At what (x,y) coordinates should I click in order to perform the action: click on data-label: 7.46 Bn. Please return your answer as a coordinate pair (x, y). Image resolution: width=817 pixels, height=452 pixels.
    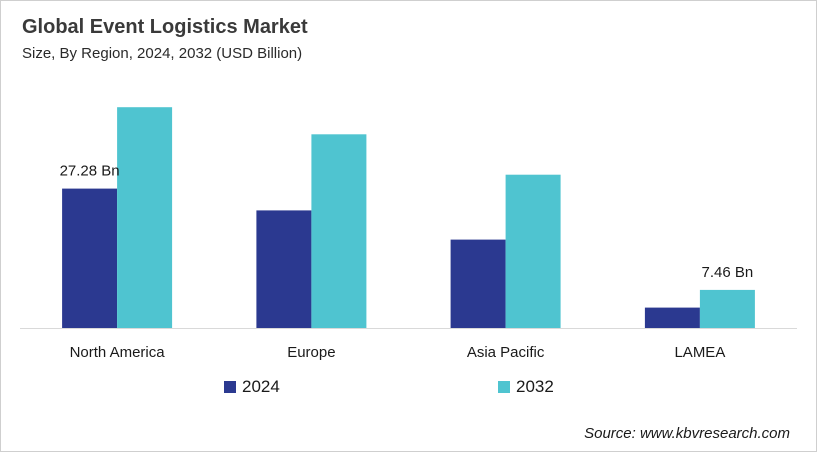
    Looking at the image, I should click on (728, 272).